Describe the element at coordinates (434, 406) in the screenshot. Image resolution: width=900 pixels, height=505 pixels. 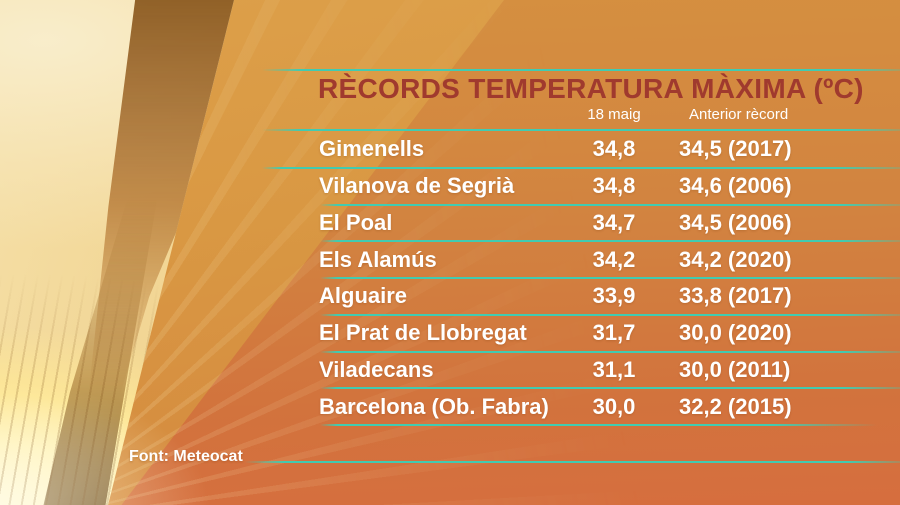
I see `station-name: Barcelona (Ob. Fabra)` at that location.